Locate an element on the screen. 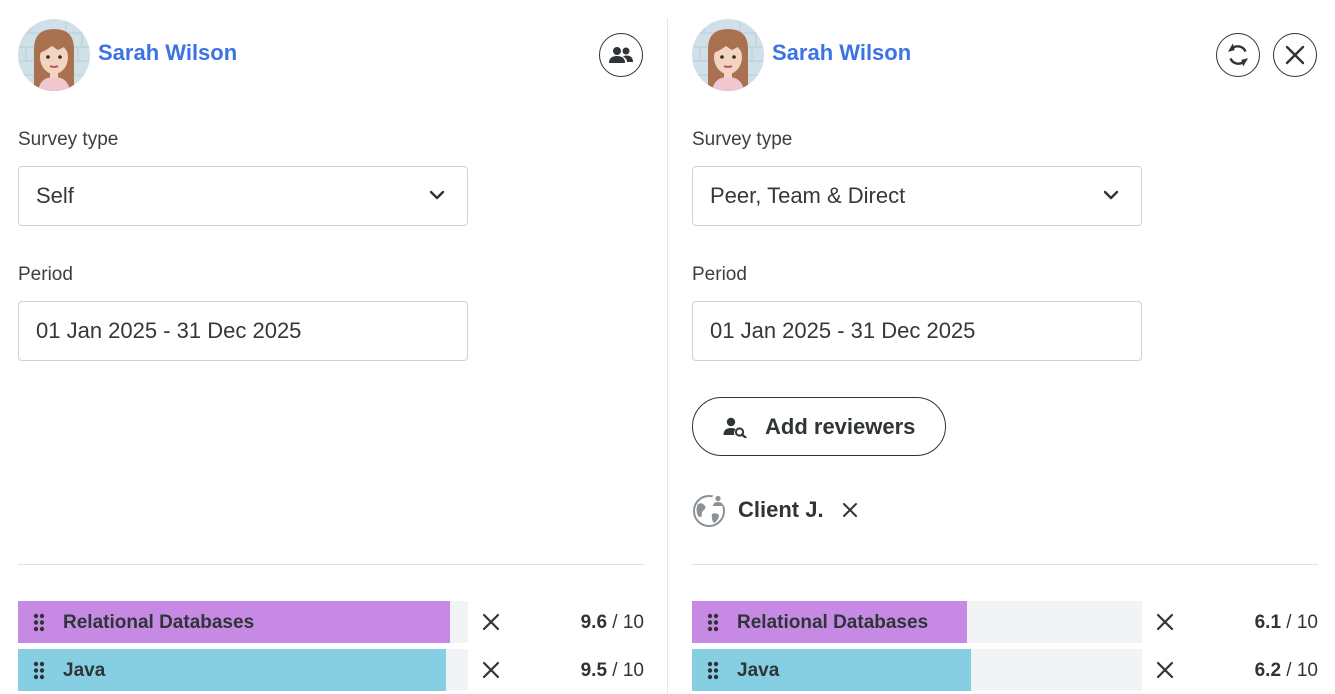  refresh-icon is located at coordinates (1238, 55).